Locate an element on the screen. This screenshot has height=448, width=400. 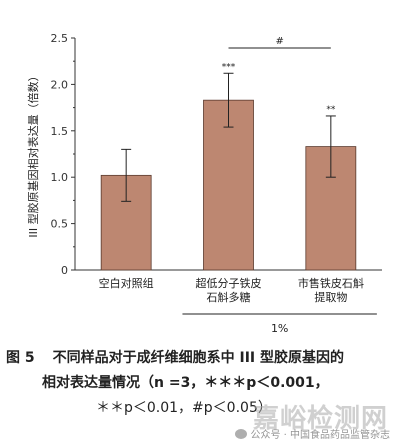
y-axis-title: III 型胶原基因相对表达量（倍数） is located at coordinates (33, 153).